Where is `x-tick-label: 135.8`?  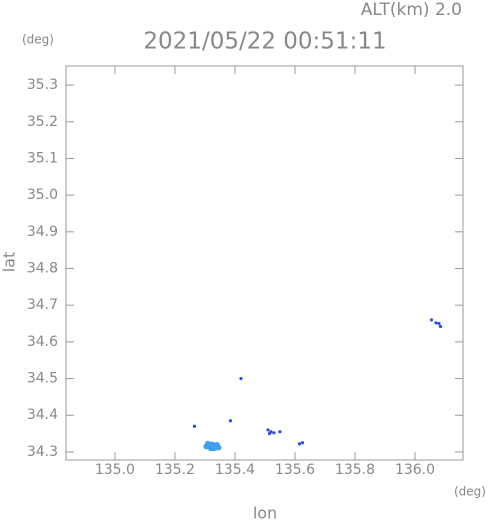 x-tick-label: 135.8 is located at coordinates (355, 470).